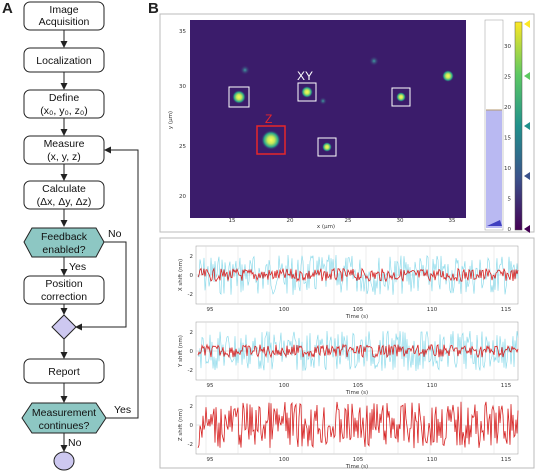 The height and width of the screenshot is (472, 538). Describe the element at coordinates (507, 108) in the screenshot. I see `colorbar-tick: 20` at that location.